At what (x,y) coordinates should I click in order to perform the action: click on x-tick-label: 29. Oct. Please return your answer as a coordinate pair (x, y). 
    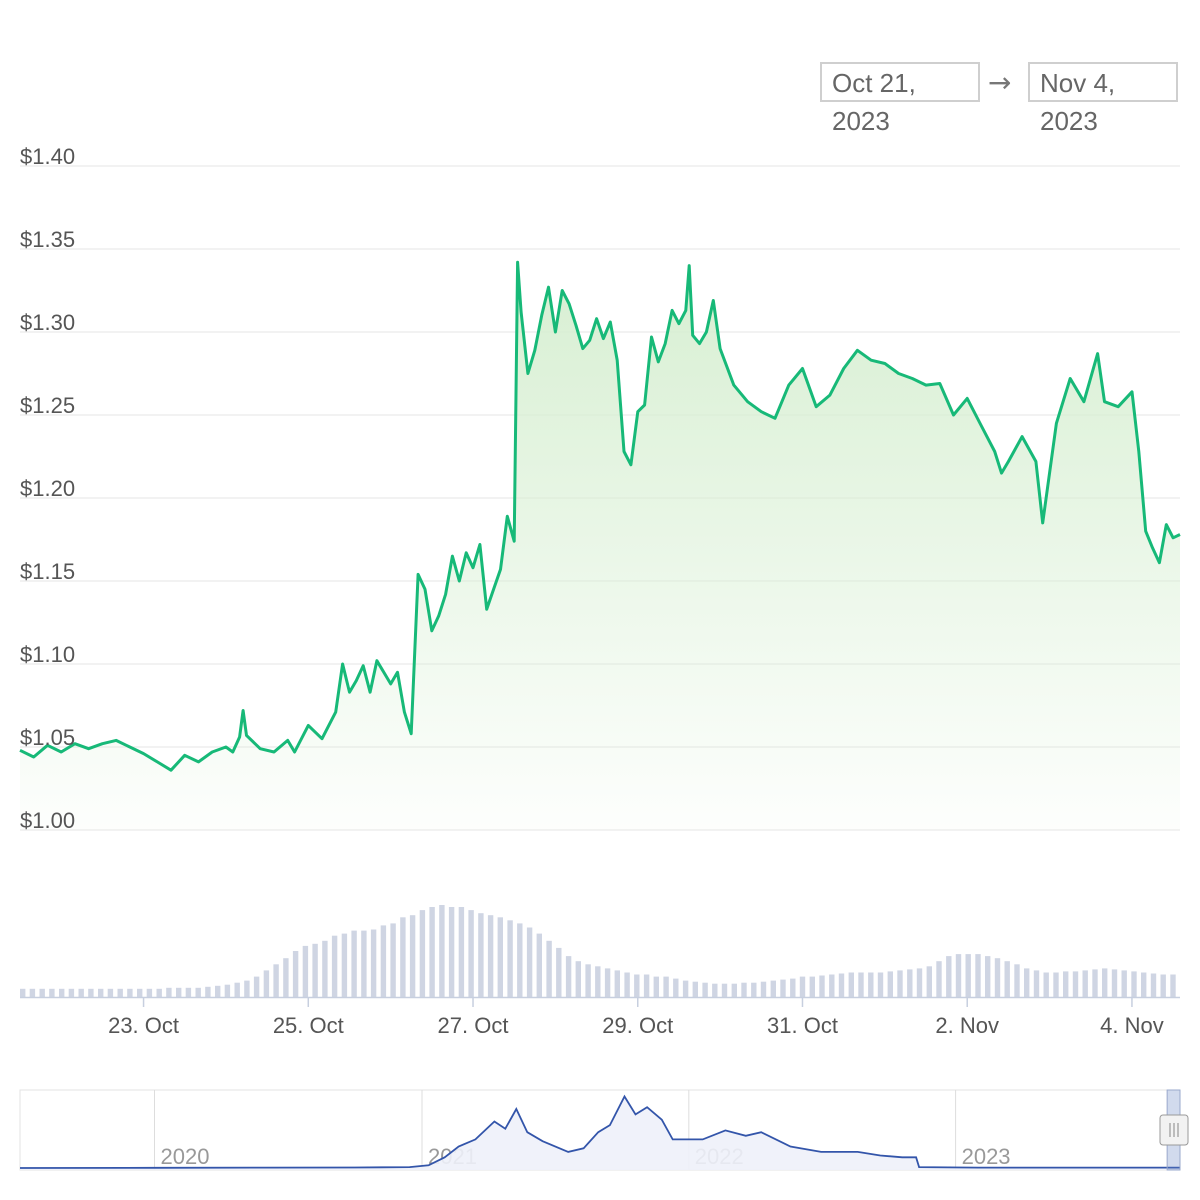
    Looking at the image, I should click on (637, 1025).